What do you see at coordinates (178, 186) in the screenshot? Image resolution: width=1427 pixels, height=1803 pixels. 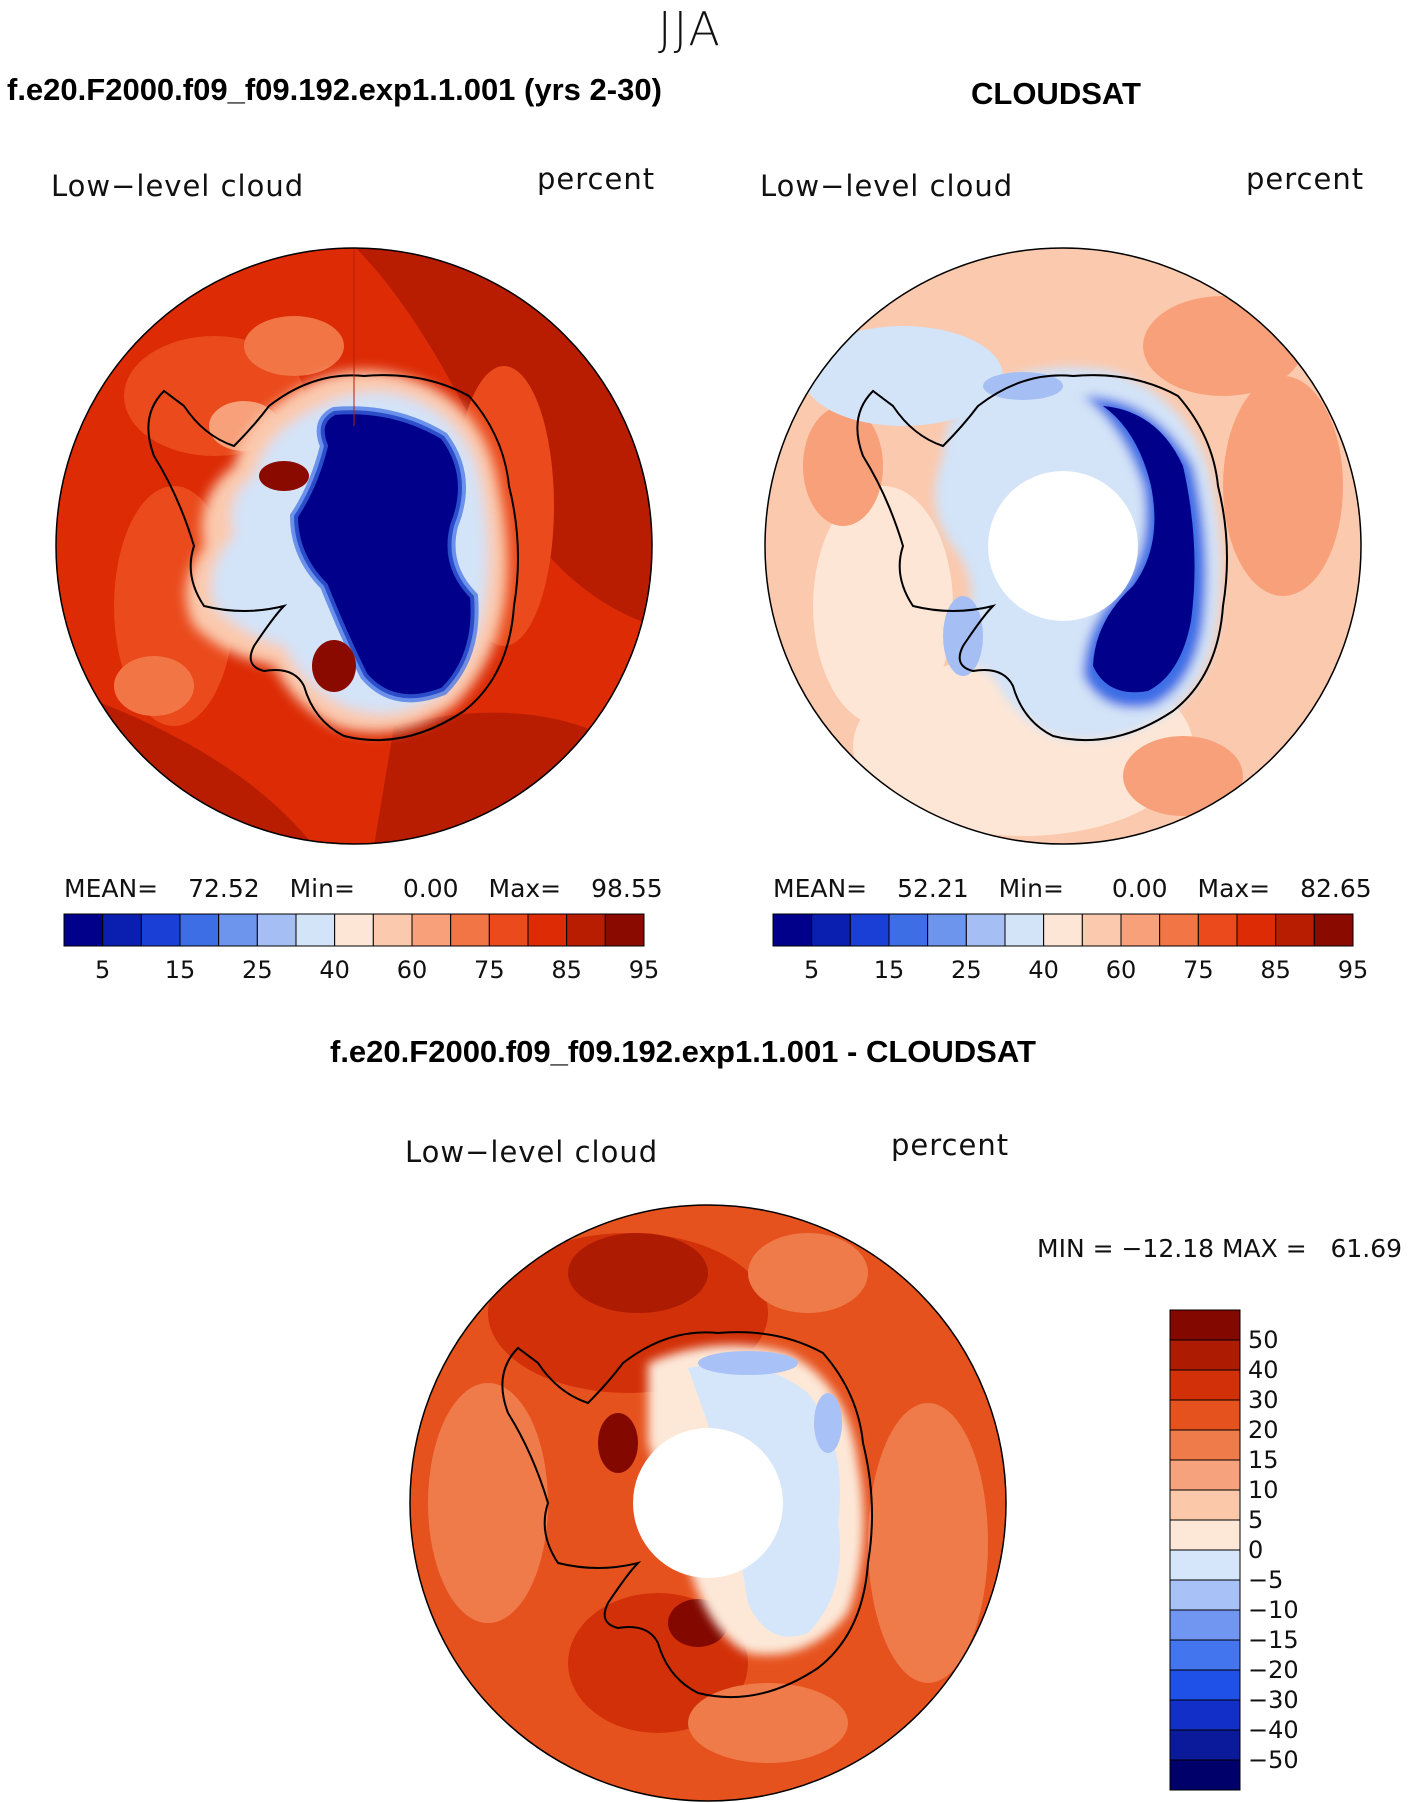 I see `panel-model-variable: Low−level cloud` at bounding box center [178, 186].